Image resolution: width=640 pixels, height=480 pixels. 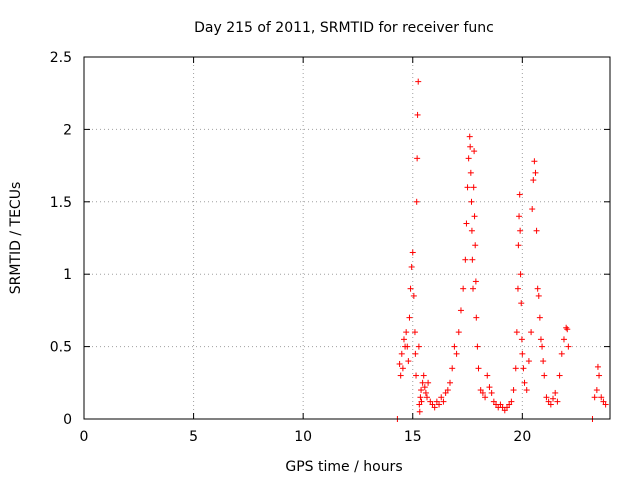 I want to click on x-tick-label: 5, so click(x=193, y=437).